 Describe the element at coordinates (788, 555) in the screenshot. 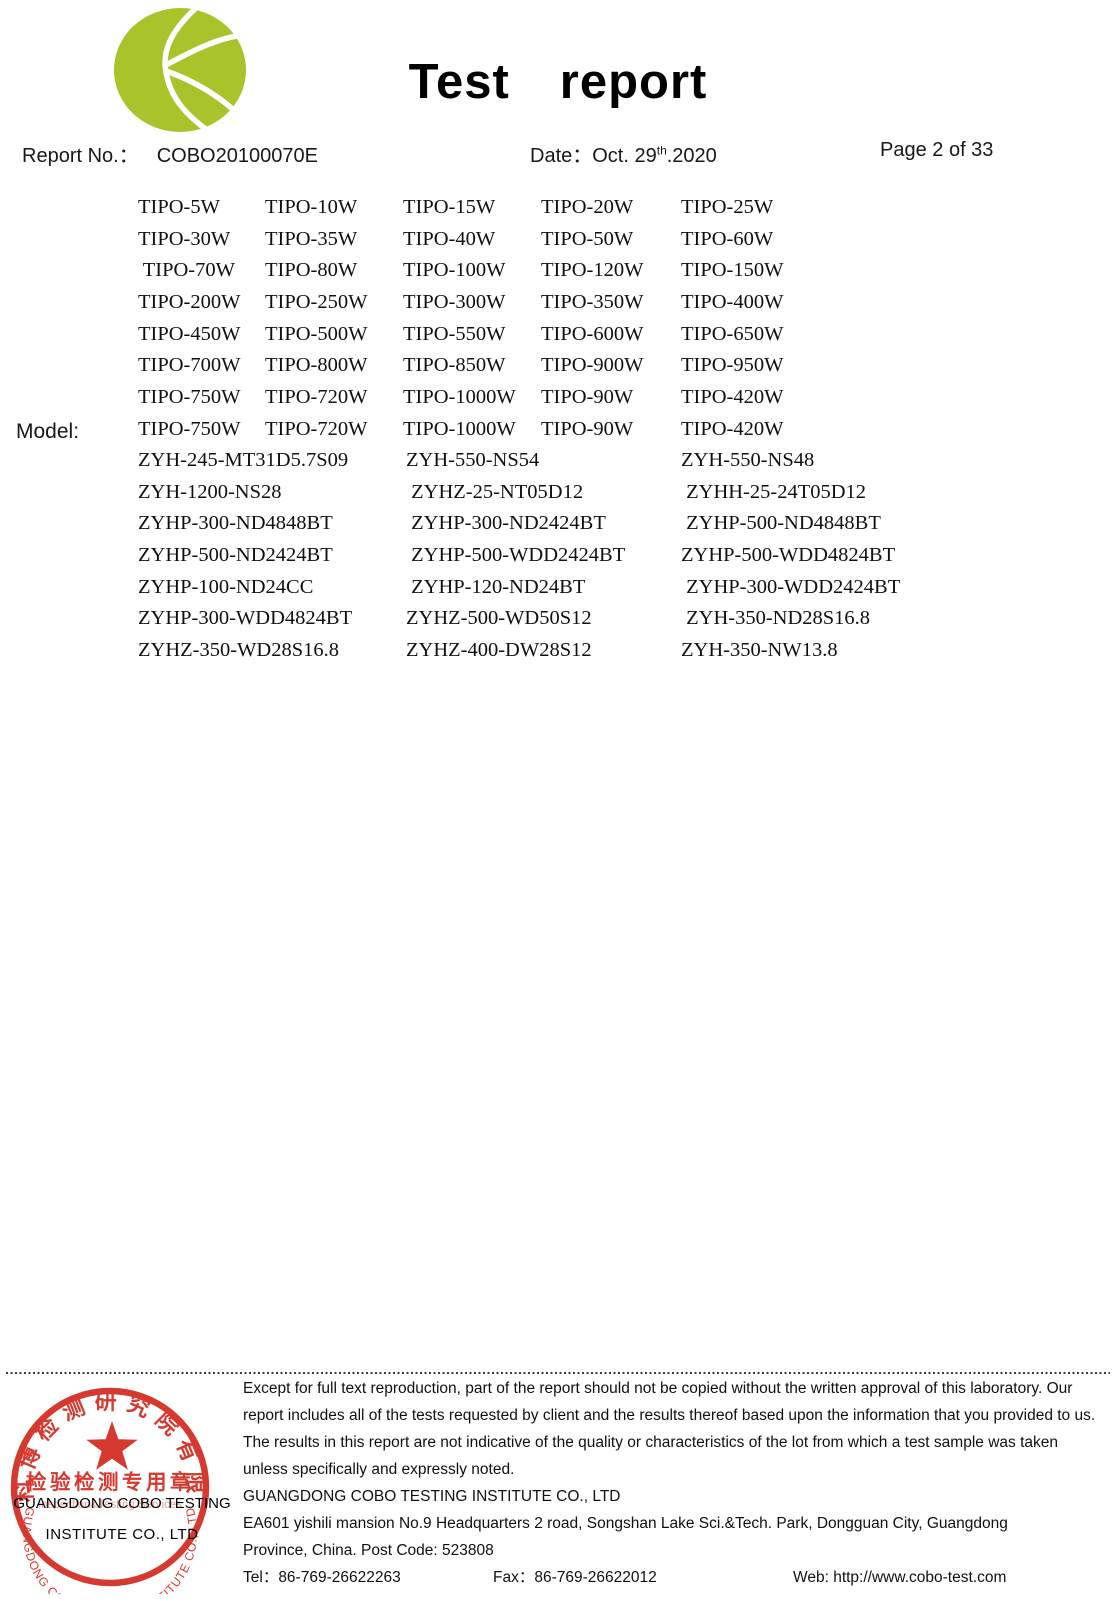

I see `model-cell: ZYHP-500-WDD4824BT` at that location.